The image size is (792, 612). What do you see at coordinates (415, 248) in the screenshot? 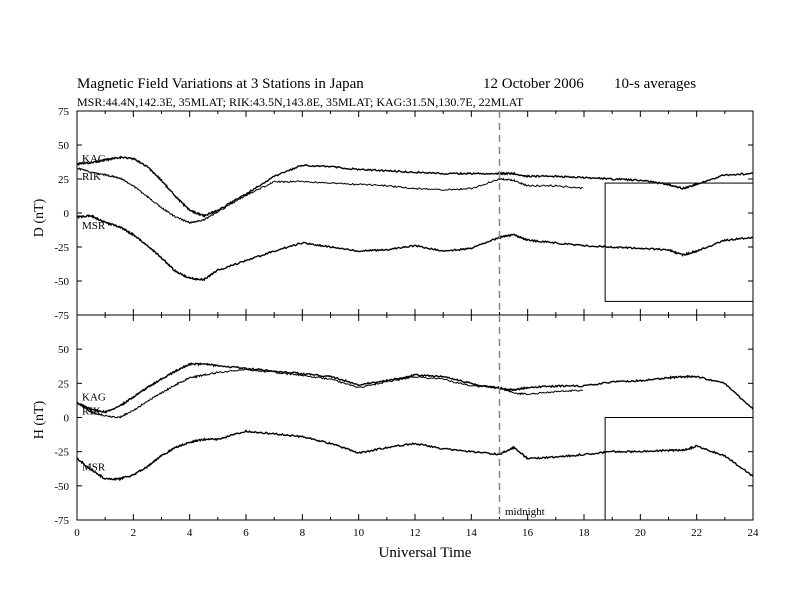
I see `d-series-msr` at bounding box center [415, 248].